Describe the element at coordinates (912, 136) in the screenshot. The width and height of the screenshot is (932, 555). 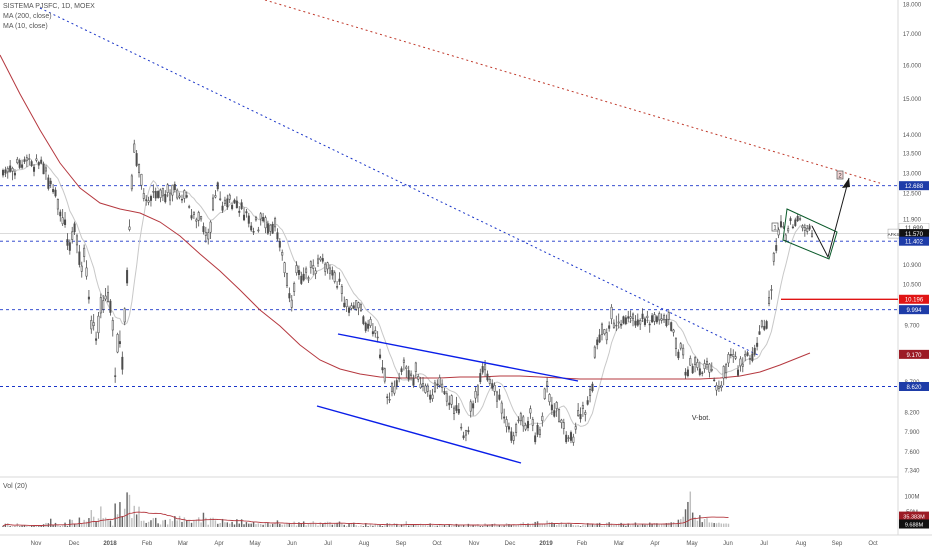
I see `price-tick-label: 14.000` at that location.